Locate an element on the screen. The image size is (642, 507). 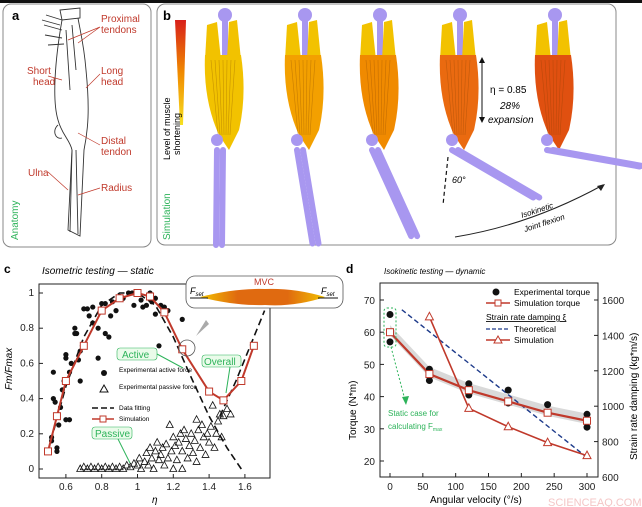
label-distal: Distal is located at coordinates (113, 141).